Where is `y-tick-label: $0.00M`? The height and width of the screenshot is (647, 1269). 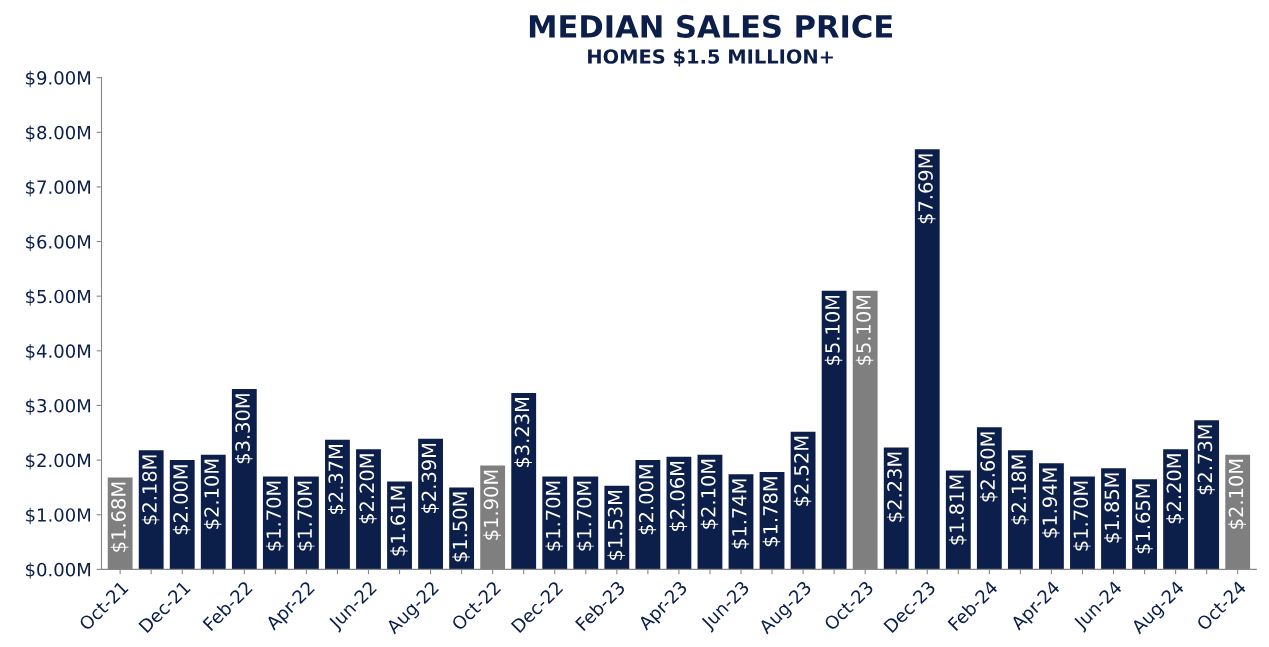
y-tick-label: $0.00M is located at coordinates (58, 570).